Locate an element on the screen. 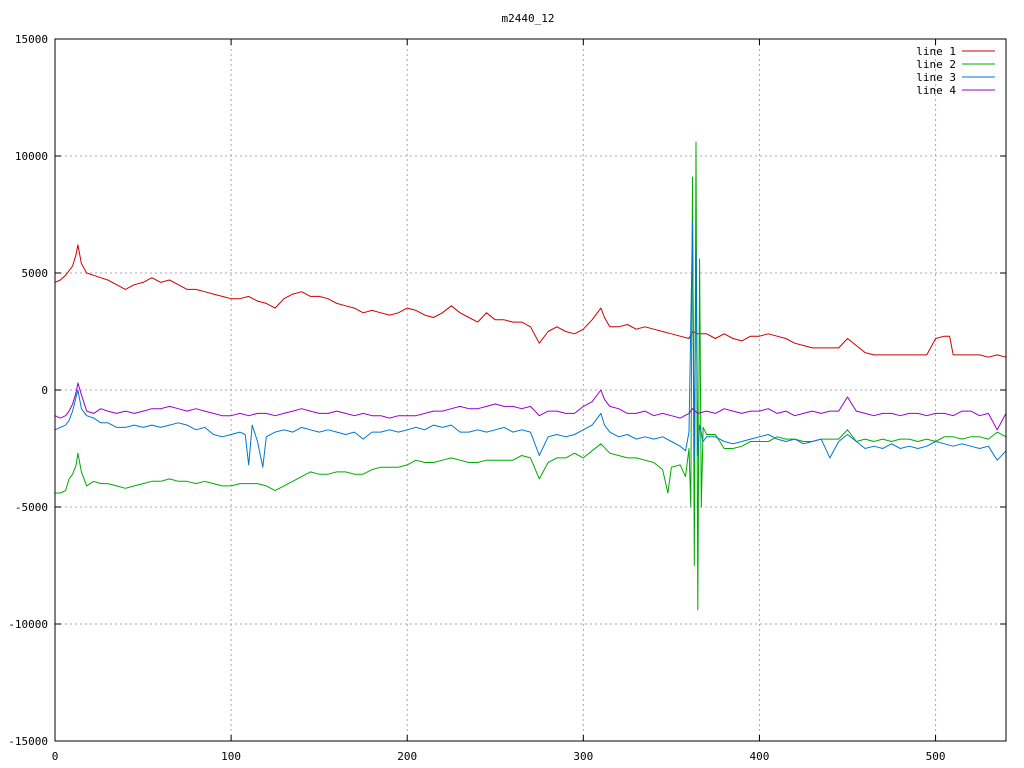  y-tick-label: 15000 is located at coordinates (31, 39).